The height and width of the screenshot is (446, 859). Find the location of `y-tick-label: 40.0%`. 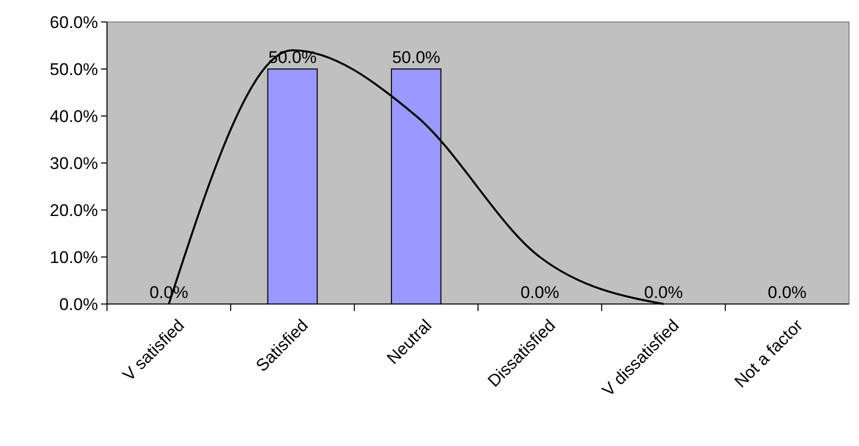

y-tick-label: 40.0% is located at coordinates (74, 116).